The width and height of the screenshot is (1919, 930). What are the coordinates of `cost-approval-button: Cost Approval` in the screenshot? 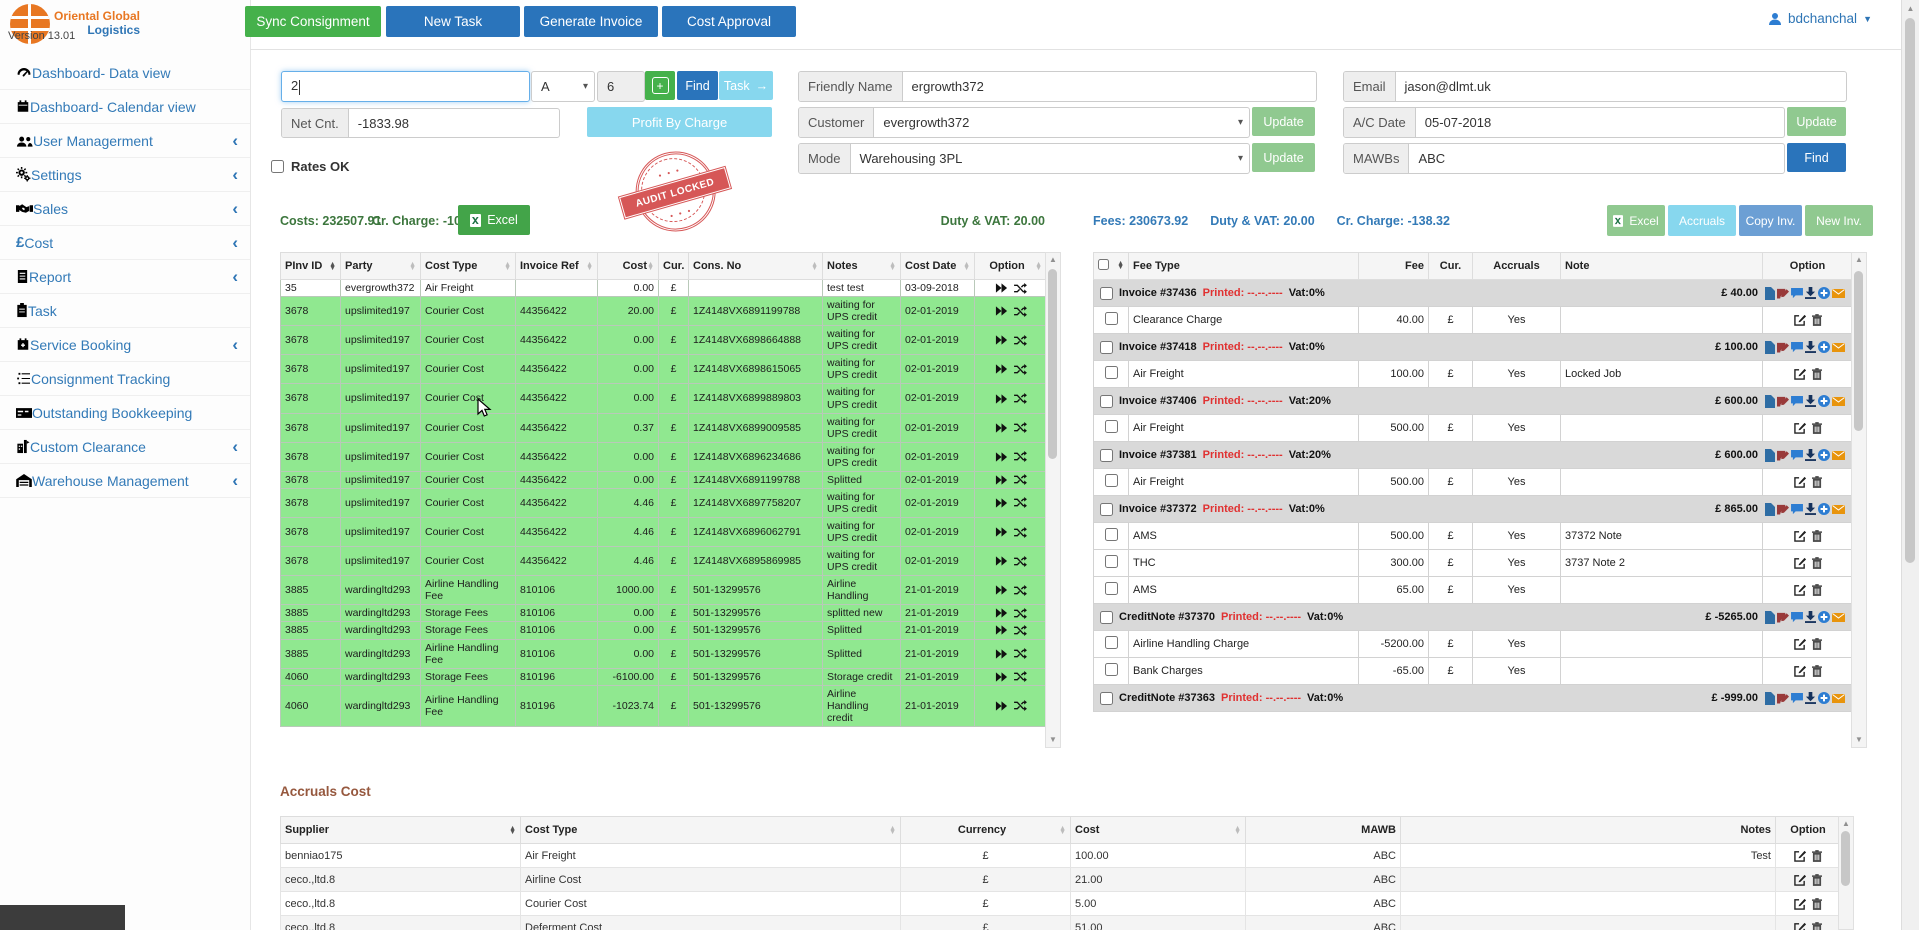 It's located at (729, 21).